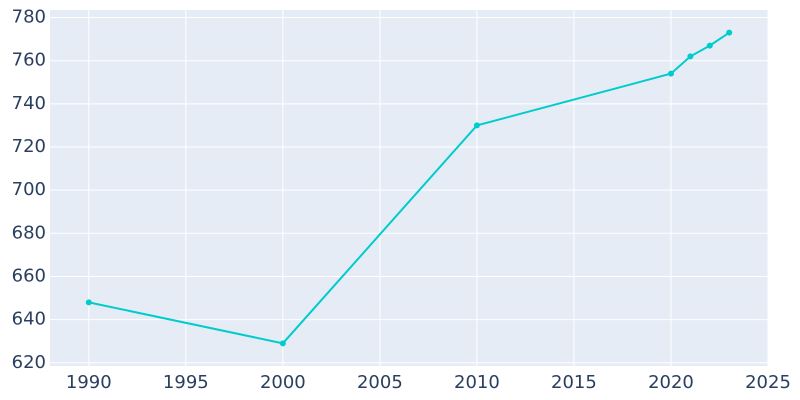  Describe the element at coordinates (477, 382) in the screenshot. I see `x-tick-label: 2010` at that location.